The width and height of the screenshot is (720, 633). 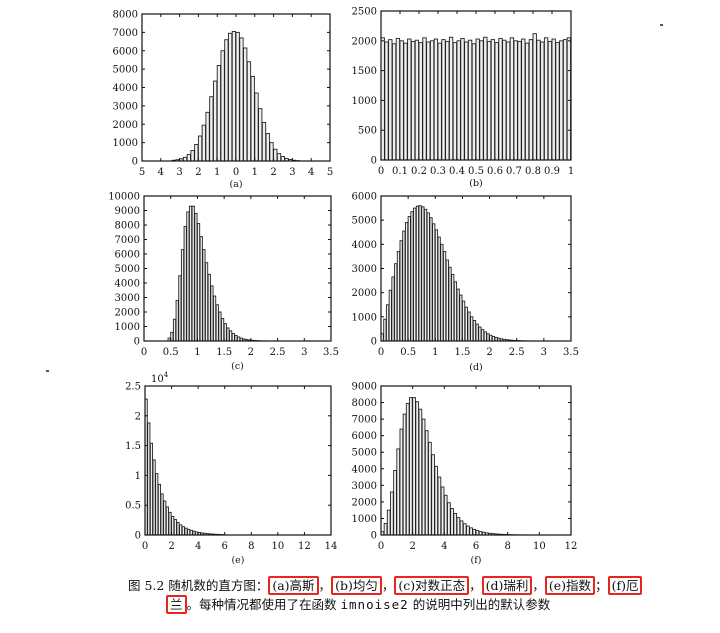 I want to click on y-tick-label: 1000, so click(x=364, y=519).